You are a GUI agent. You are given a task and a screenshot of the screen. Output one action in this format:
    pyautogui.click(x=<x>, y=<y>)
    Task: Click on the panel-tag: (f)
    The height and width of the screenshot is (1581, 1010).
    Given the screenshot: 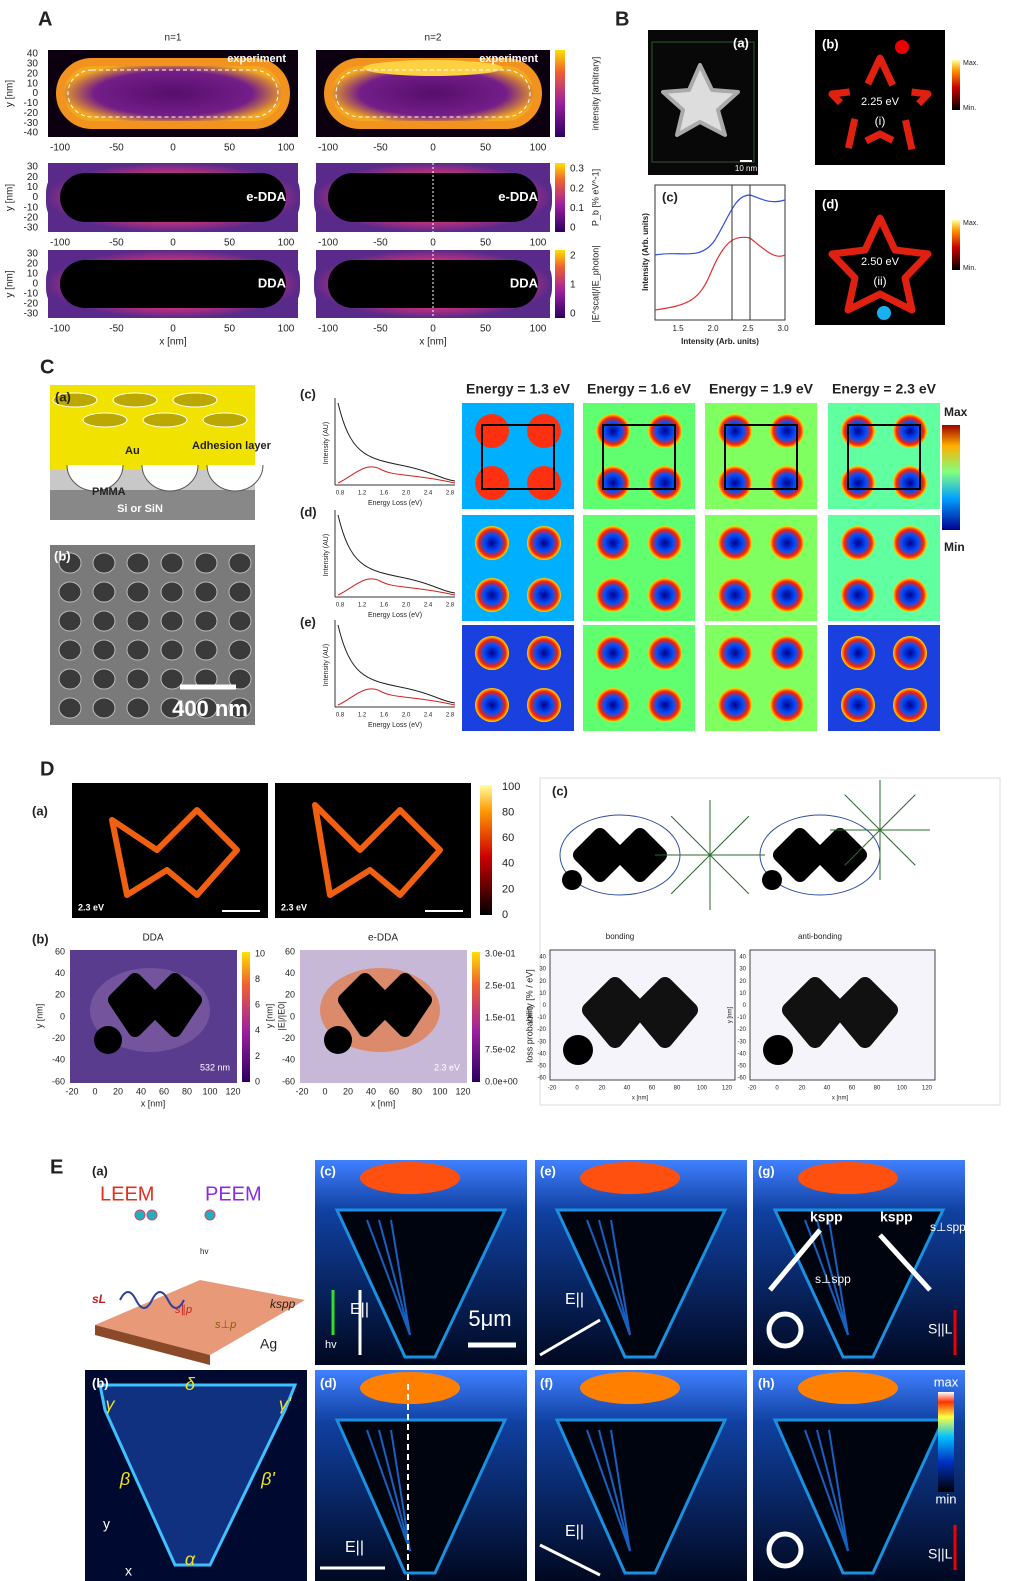 What is the action you would take?
    pyautogui.click(x=546, y=1382)
    